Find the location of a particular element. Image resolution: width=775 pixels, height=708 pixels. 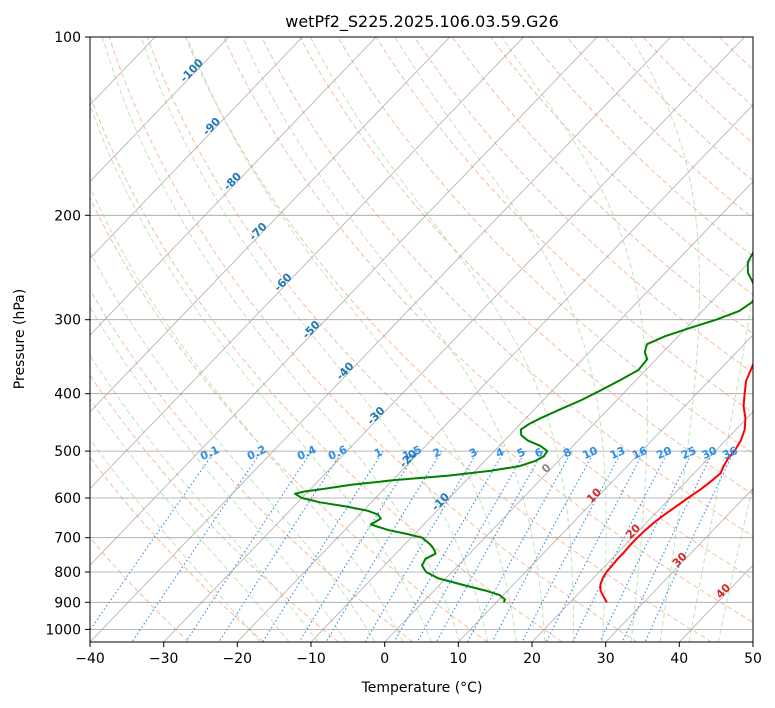

mixing-ratio-label: 20 is located at coordinates (664, 453).